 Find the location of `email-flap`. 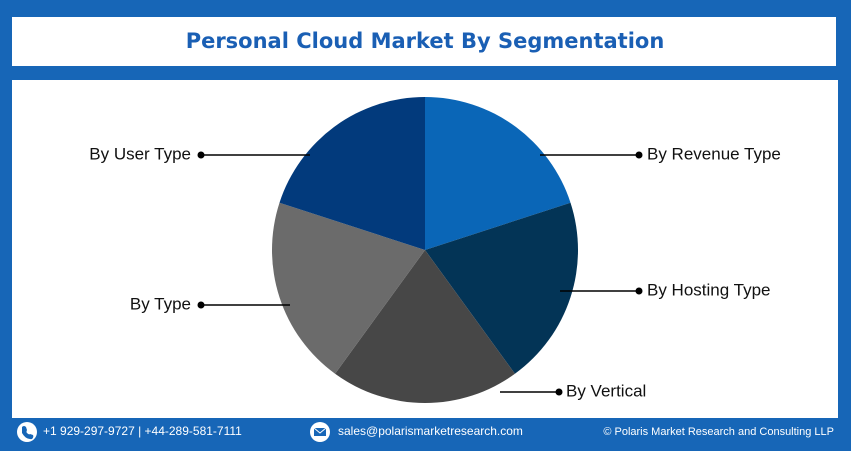

email-flap is located at coordinates (320, 430).